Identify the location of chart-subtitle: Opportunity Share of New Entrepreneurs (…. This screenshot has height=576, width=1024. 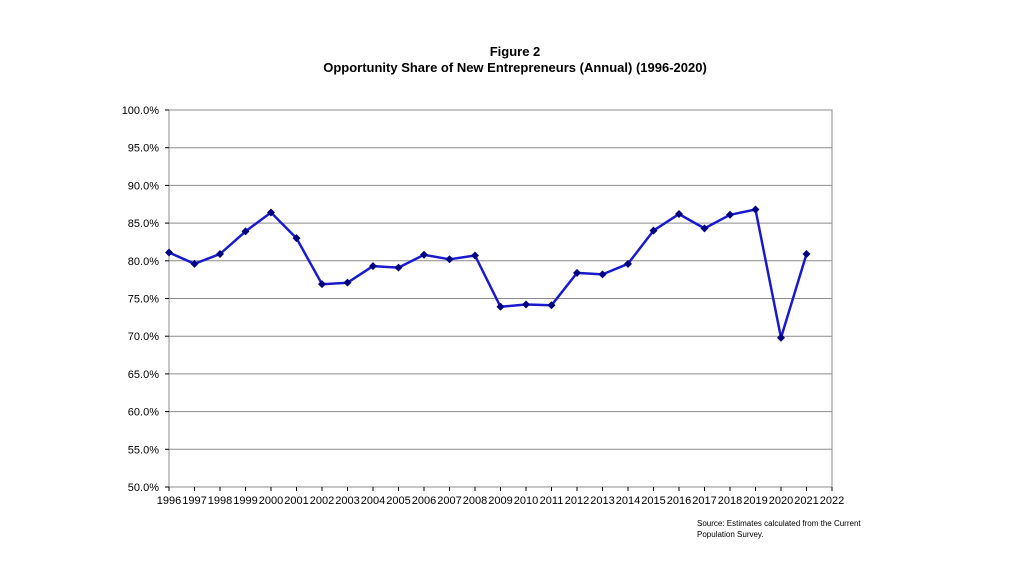
(515, 67).